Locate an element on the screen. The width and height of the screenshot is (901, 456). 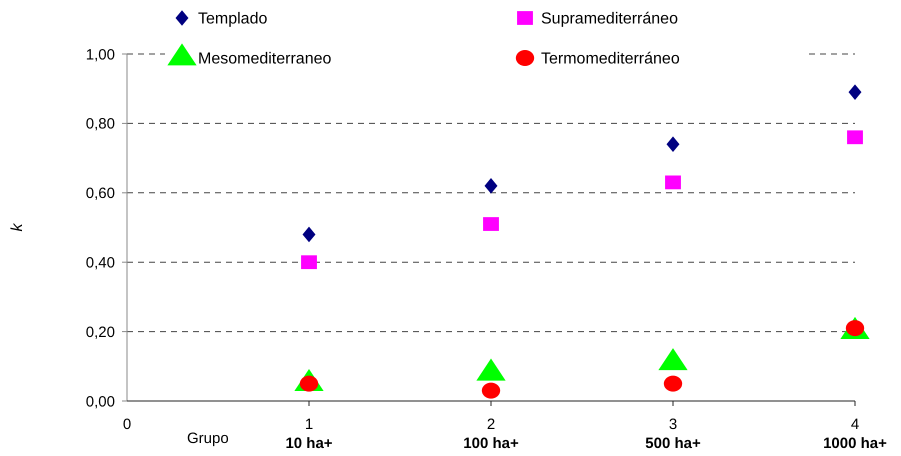
legend-label: Termomediterráneo is located at coordinates (610, 59).